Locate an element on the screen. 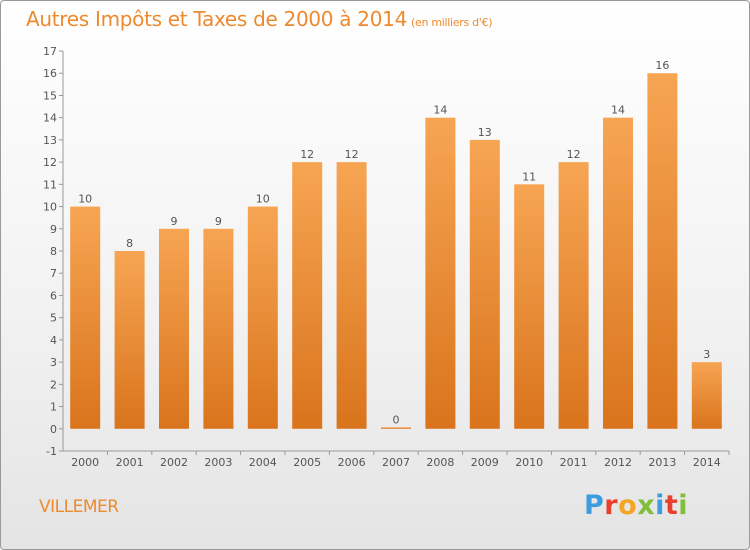  logo-letter: o is located at coordinates (628, 505).